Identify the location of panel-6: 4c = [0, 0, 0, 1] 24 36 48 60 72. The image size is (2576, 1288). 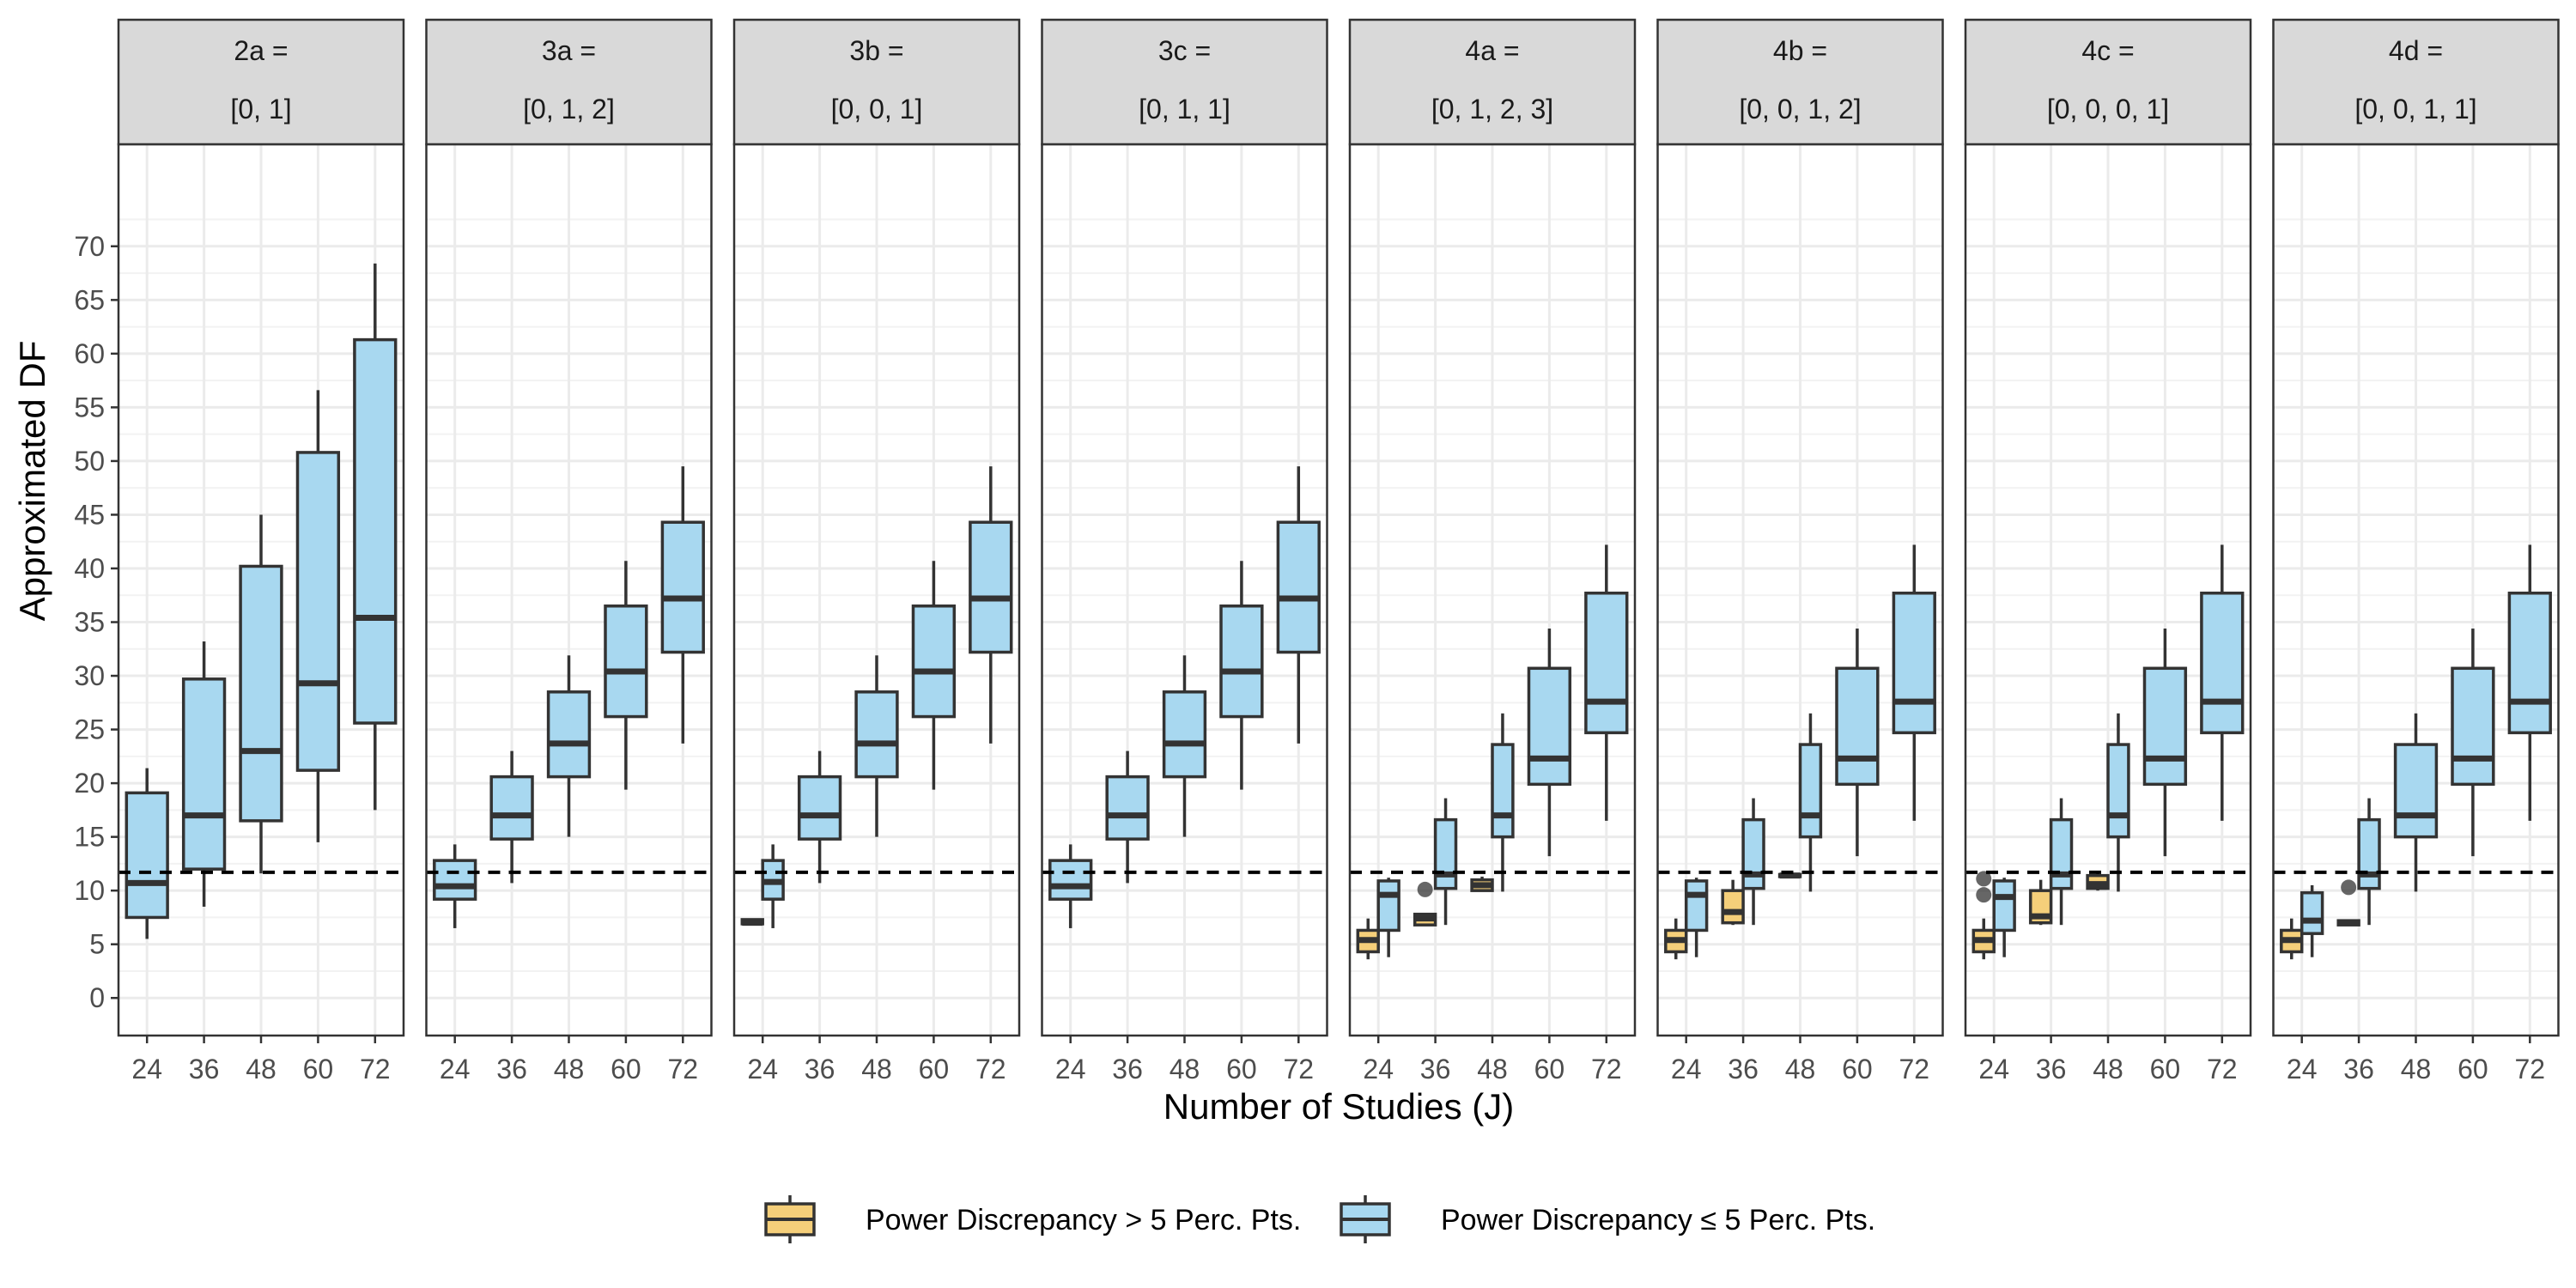
(2108, 551).